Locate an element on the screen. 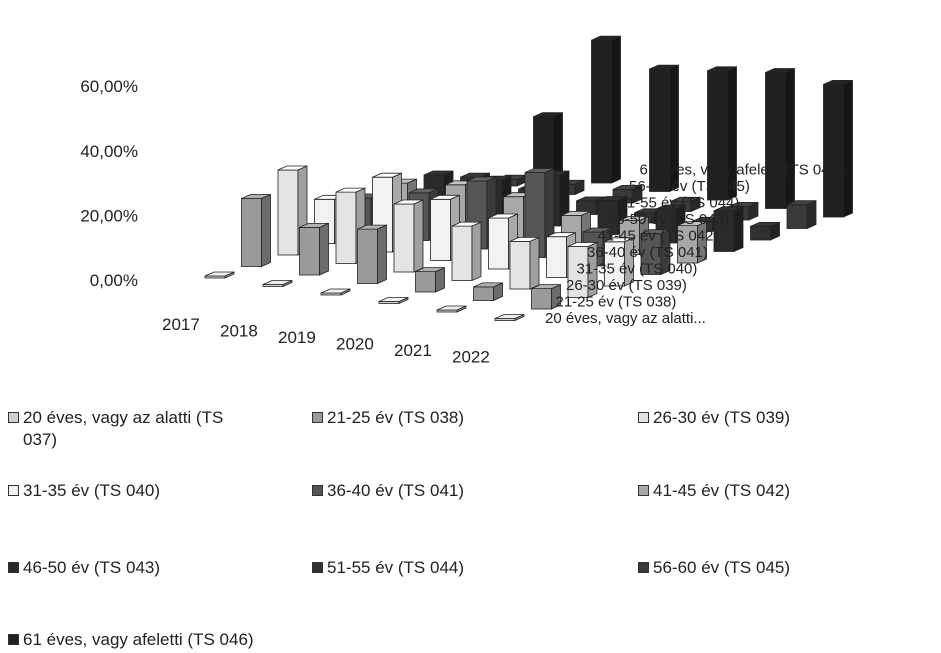  legend-label: 46-50 év (TS 043) is located at coordinates (92, 567).